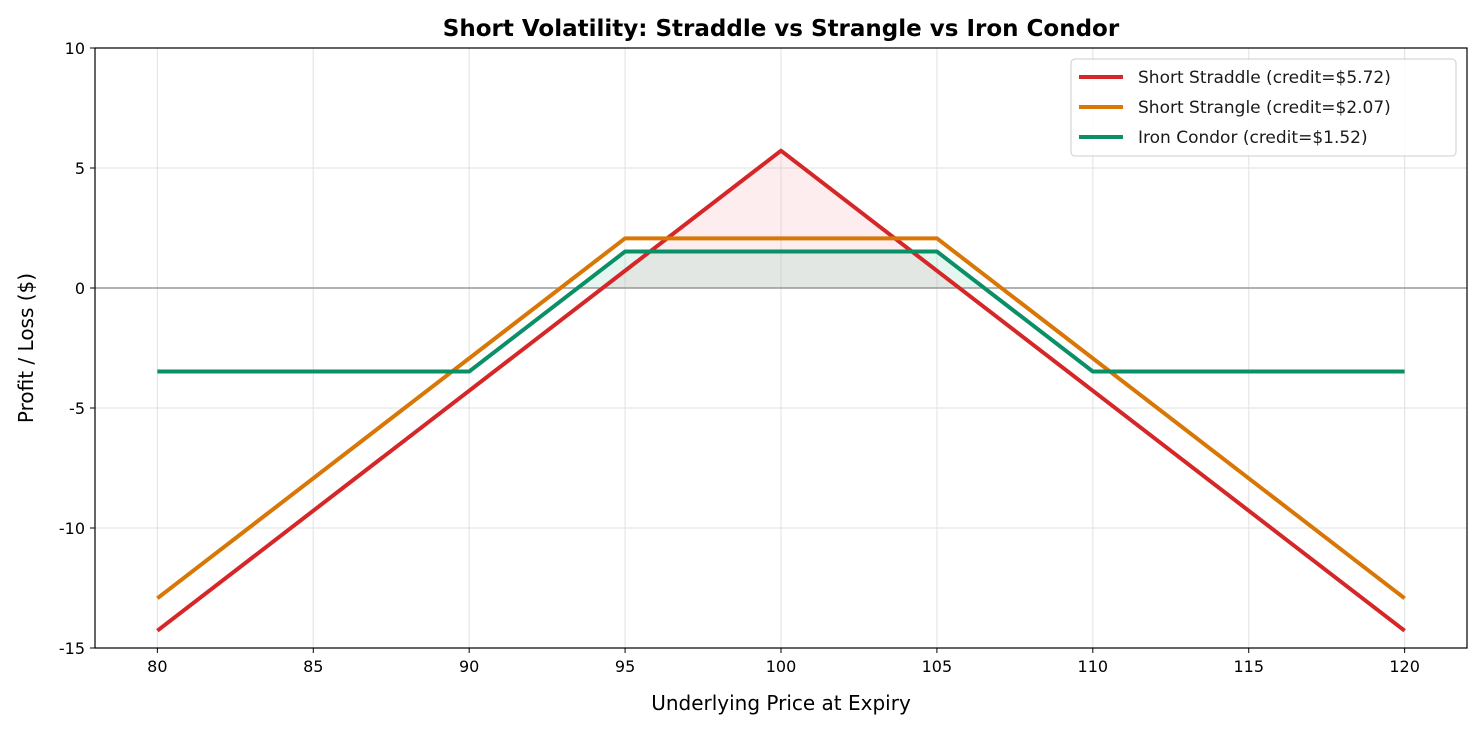 The height and width of the screenshot is (730, 1482). I want to click on y-tick-label: -5, so click(77, 408).